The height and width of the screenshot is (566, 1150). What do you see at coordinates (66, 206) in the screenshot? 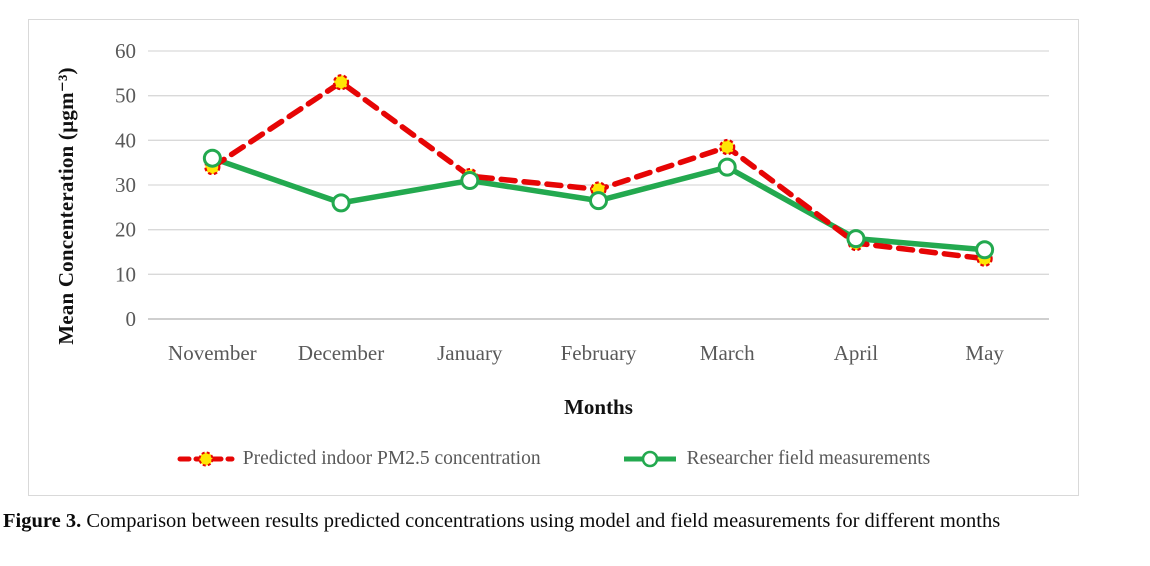
I see `y-axis-title: Mean Concenteration (µgm⁻³)` at bounding box center [66, 206].